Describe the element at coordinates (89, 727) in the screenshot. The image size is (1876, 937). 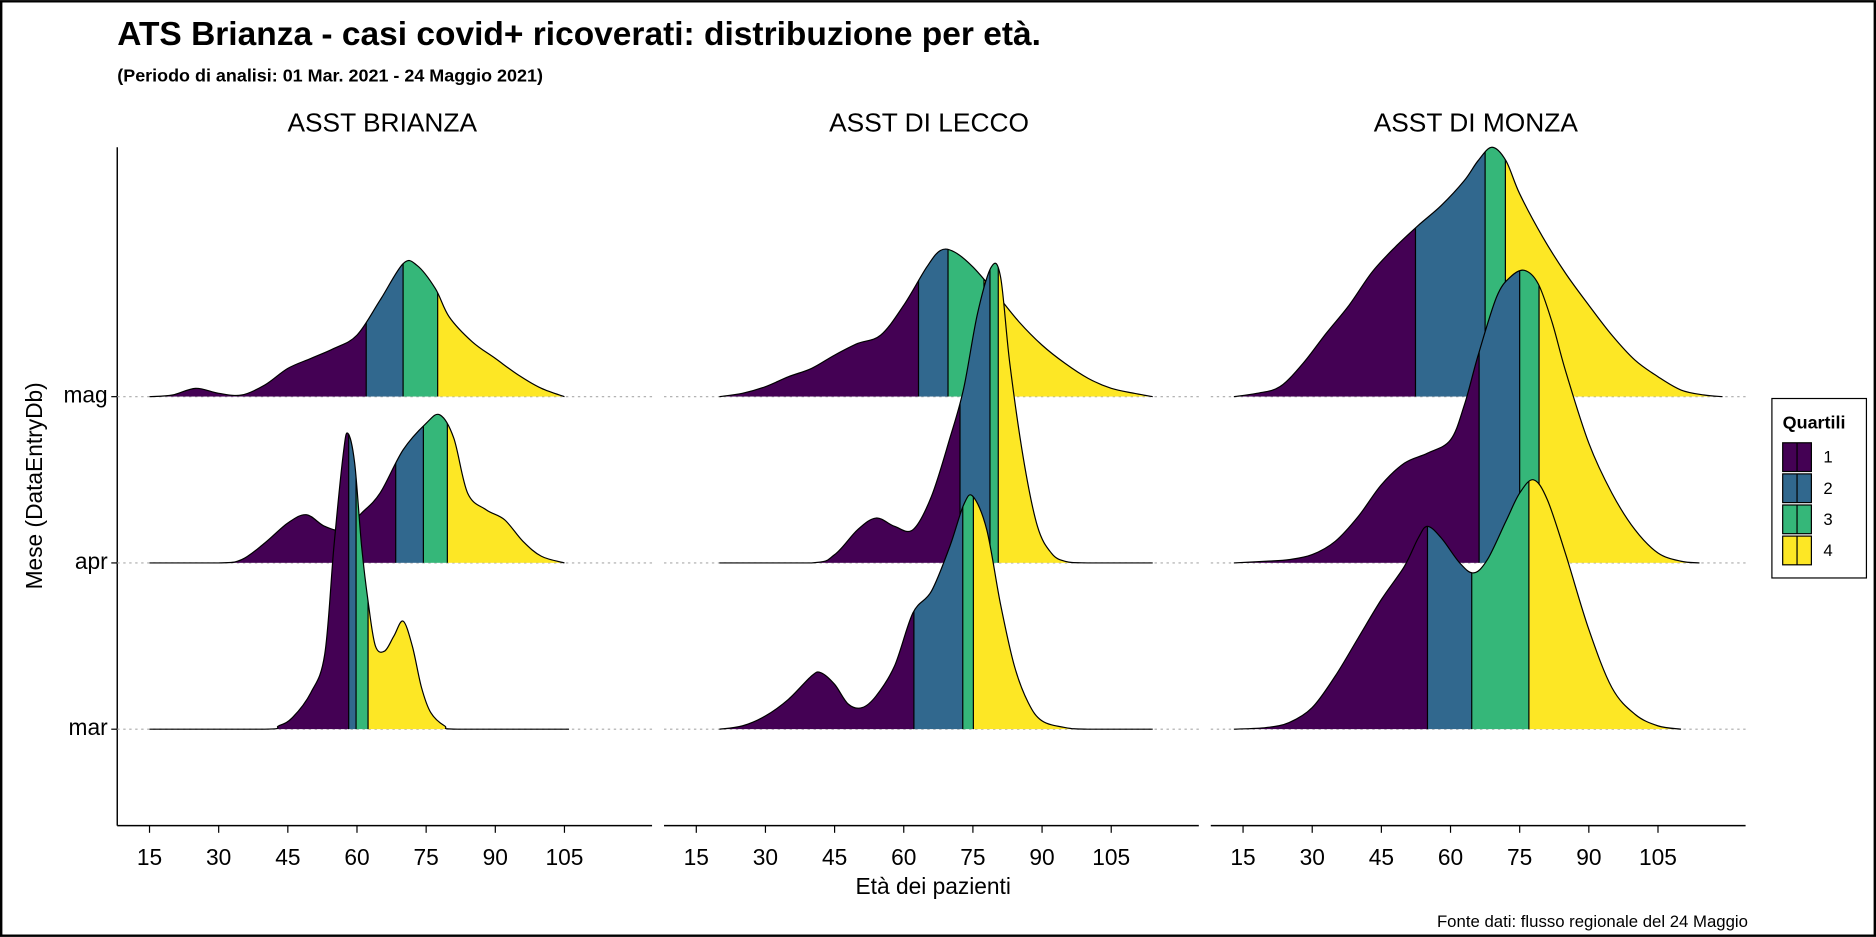
I see `y-tick-label: mar` at that location.